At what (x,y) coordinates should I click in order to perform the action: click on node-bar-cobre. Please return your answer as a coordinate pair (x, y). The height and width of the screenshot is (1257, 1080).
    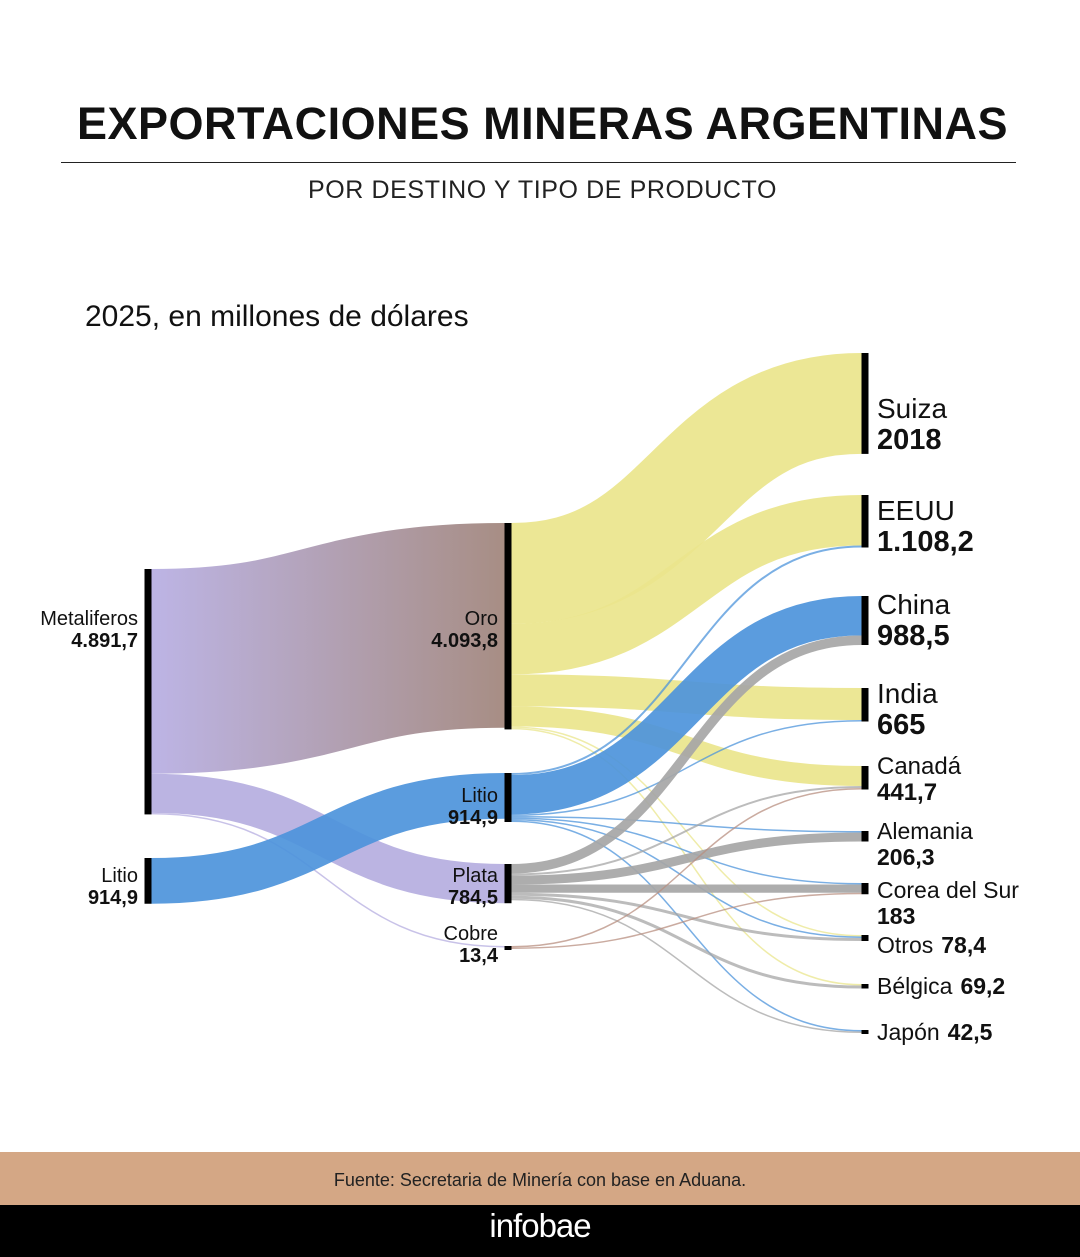
    Looking at the image, I should click on (508, 948).